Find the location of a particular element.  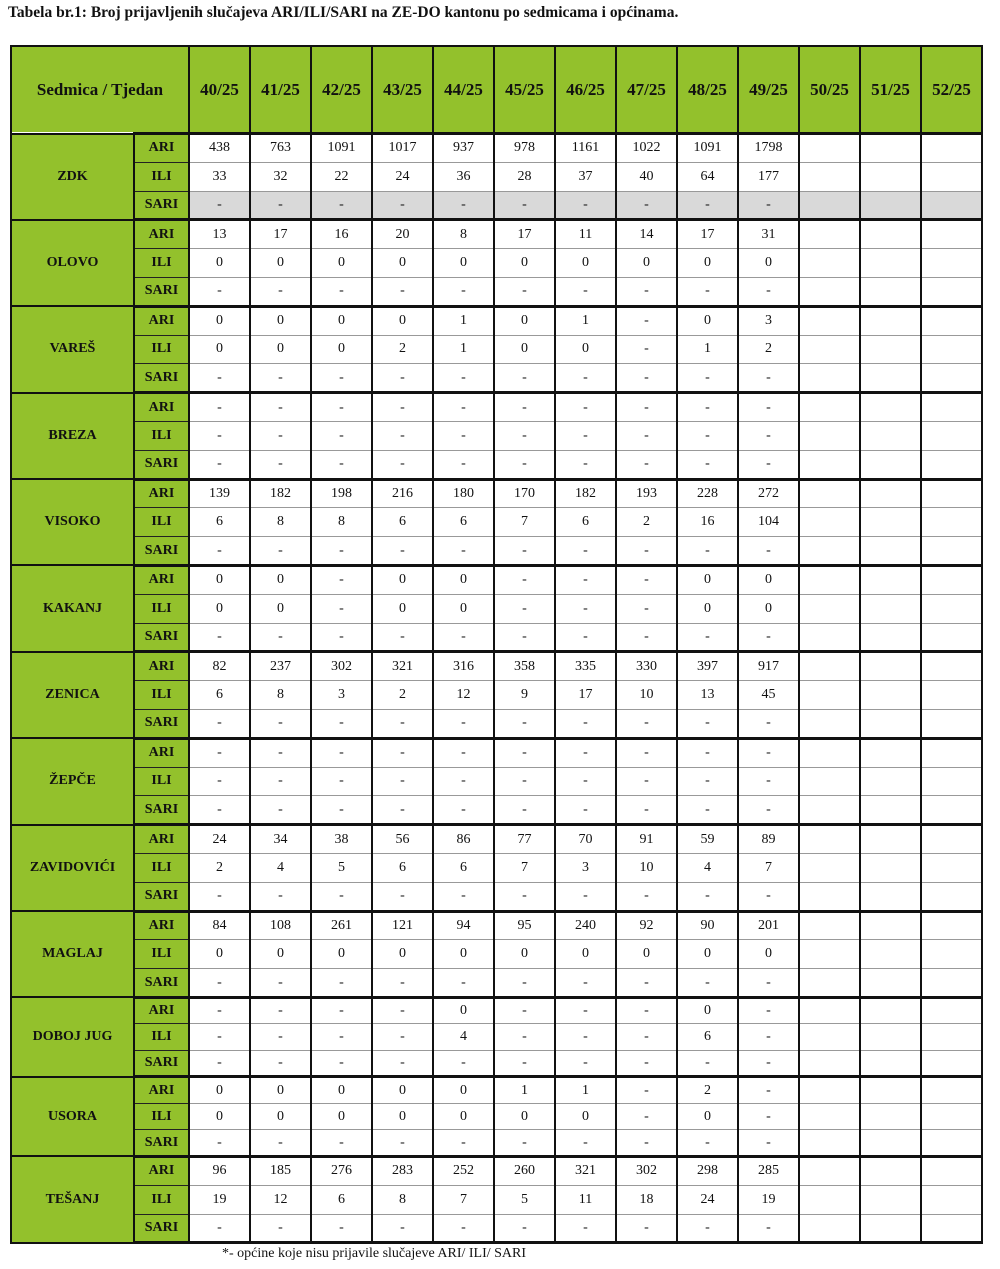

table-row: USORA ARI 0 0 0 0 0 1 1-2- is located at coordinates (497, 1116).